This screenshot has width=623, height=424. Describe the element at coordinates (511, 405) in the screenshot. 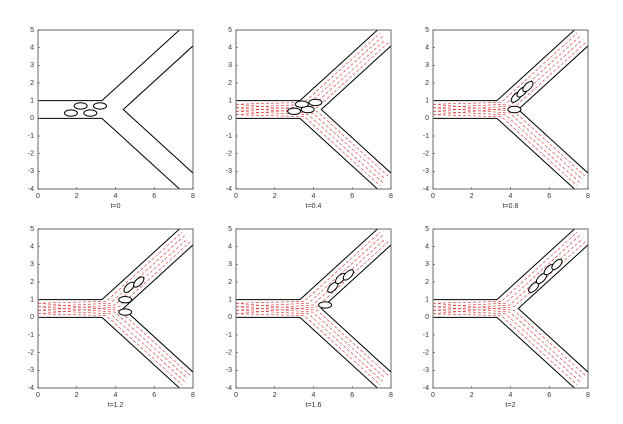

I see `x-axis-label: t=2` at that location.